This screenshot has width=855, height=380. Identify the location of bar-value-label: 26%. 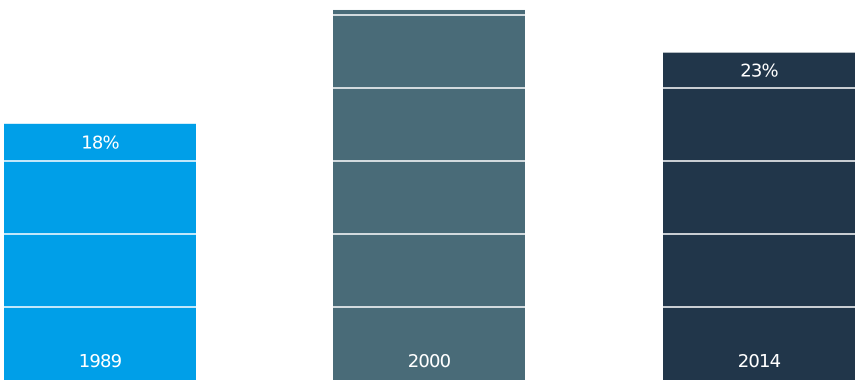
(429, 7).